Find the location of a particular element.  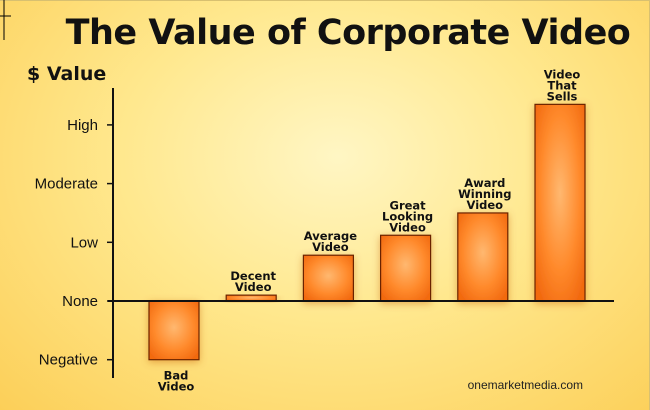

y-tick-label-1: Moderate is located at coordinates (66, 184).